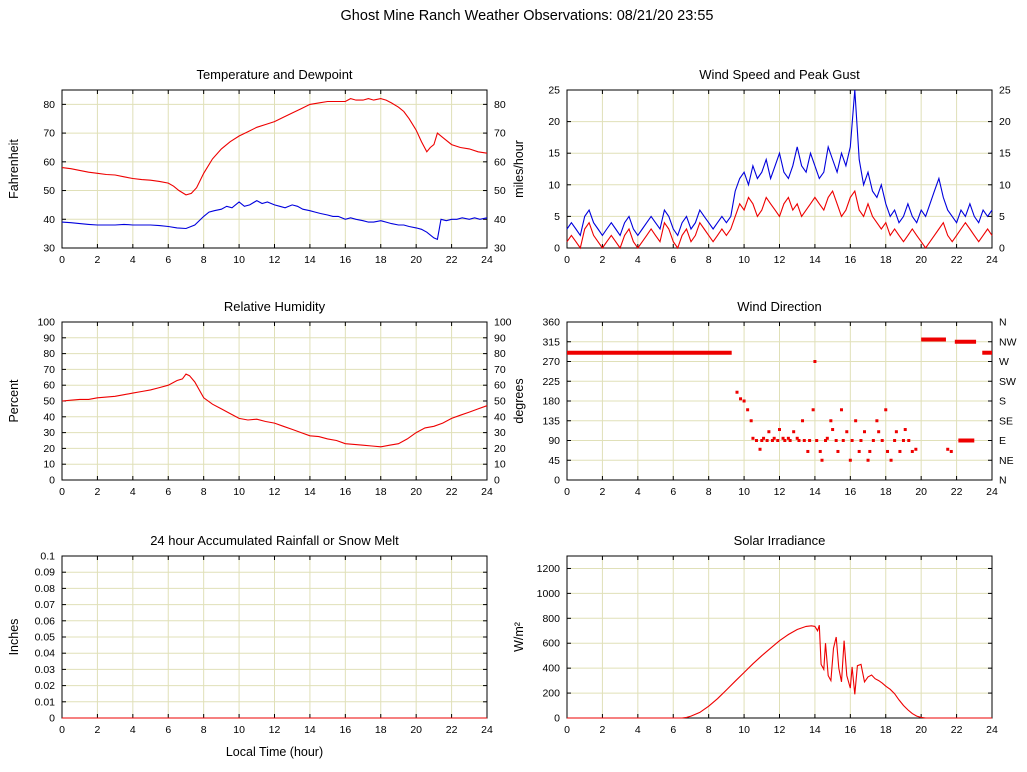  I want to click on y-axis-label: Fahrenheit, so click(14, 169).